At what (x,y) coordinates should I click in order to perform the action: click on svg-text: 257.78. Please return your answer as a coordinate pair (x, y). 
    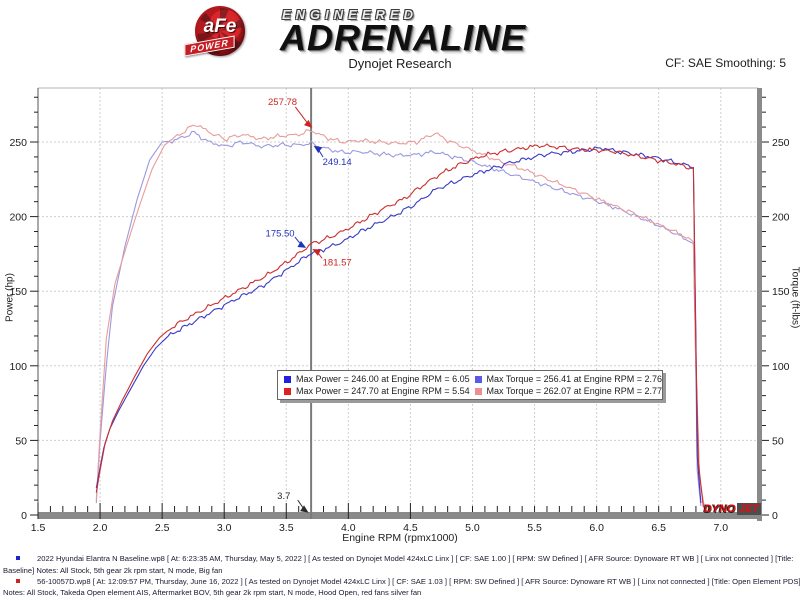
    Looking at the image, I should click on (282, 102).